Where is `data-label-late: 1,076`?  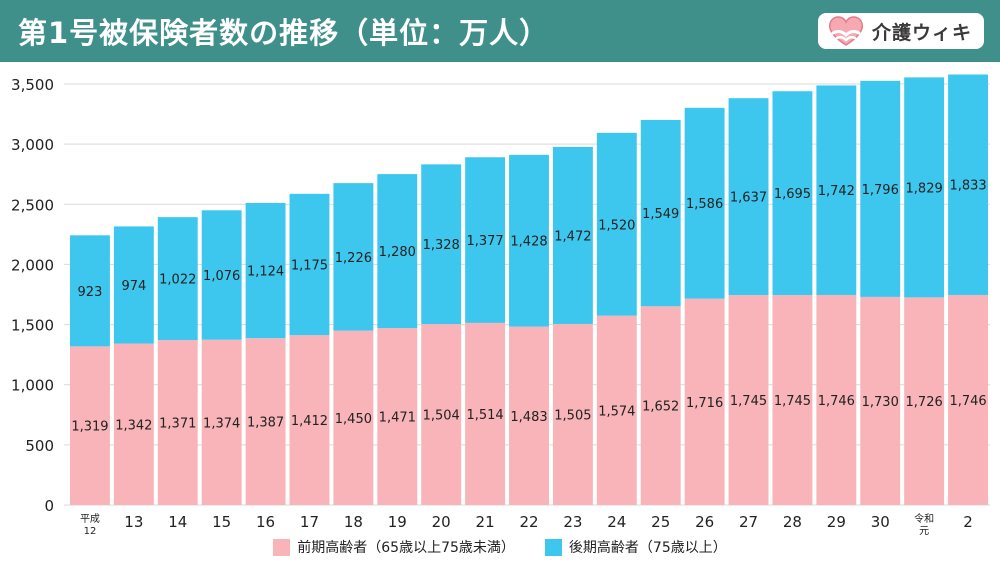
data-label-late: 1,076 is located at coordinates (221, 276).